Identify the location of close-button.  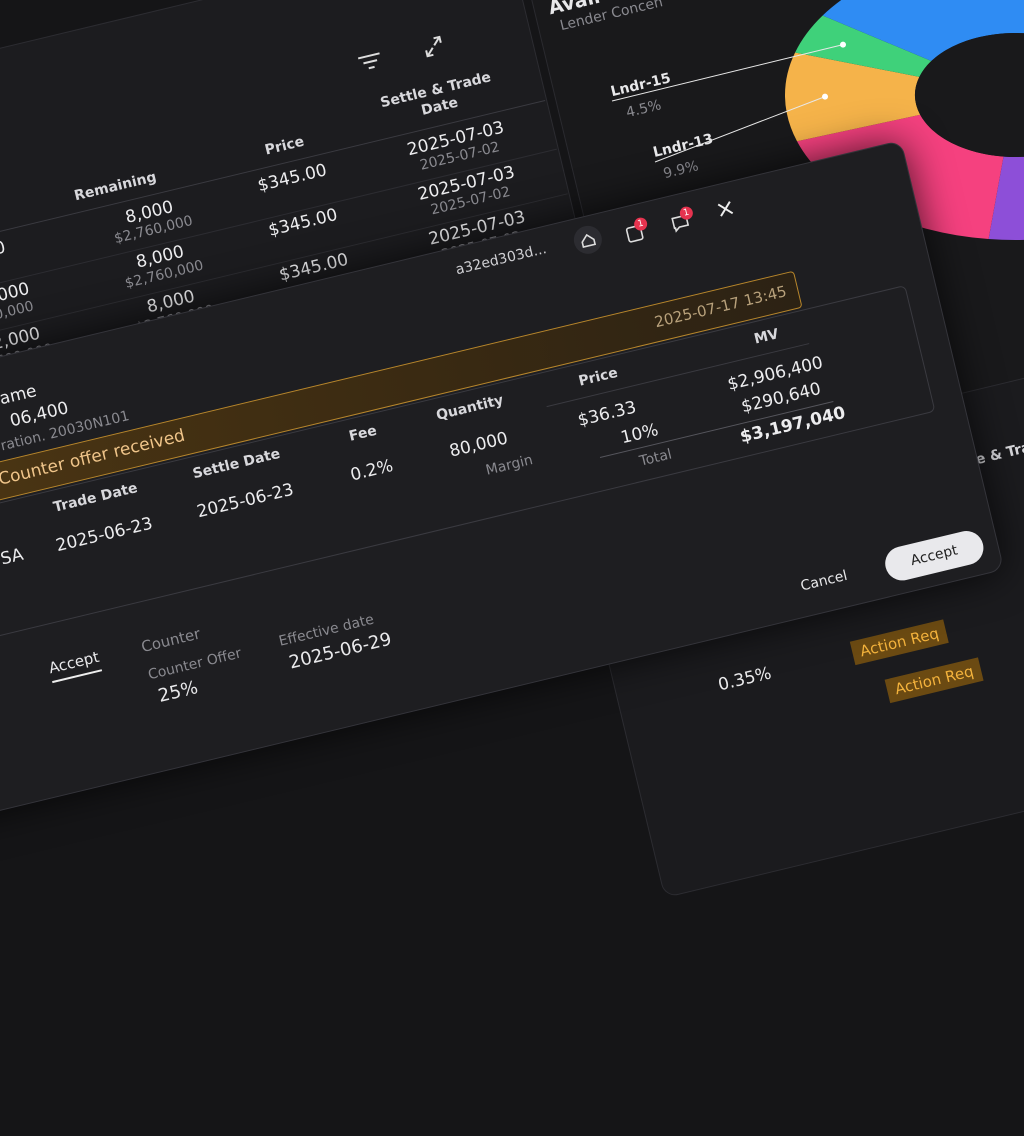
(725, 209).